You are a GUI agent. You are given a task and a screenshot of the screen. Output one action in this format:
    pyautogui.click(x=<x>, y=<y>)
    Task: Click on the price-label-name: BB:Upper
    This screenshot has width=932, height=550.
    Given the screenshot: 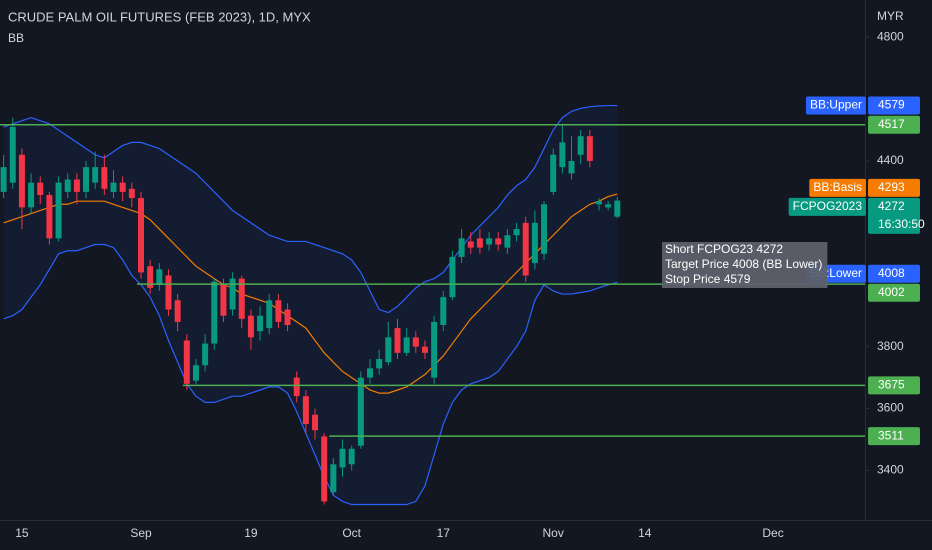 What is the action you would take?
    pyautogui.click(x=836, y=105)
    